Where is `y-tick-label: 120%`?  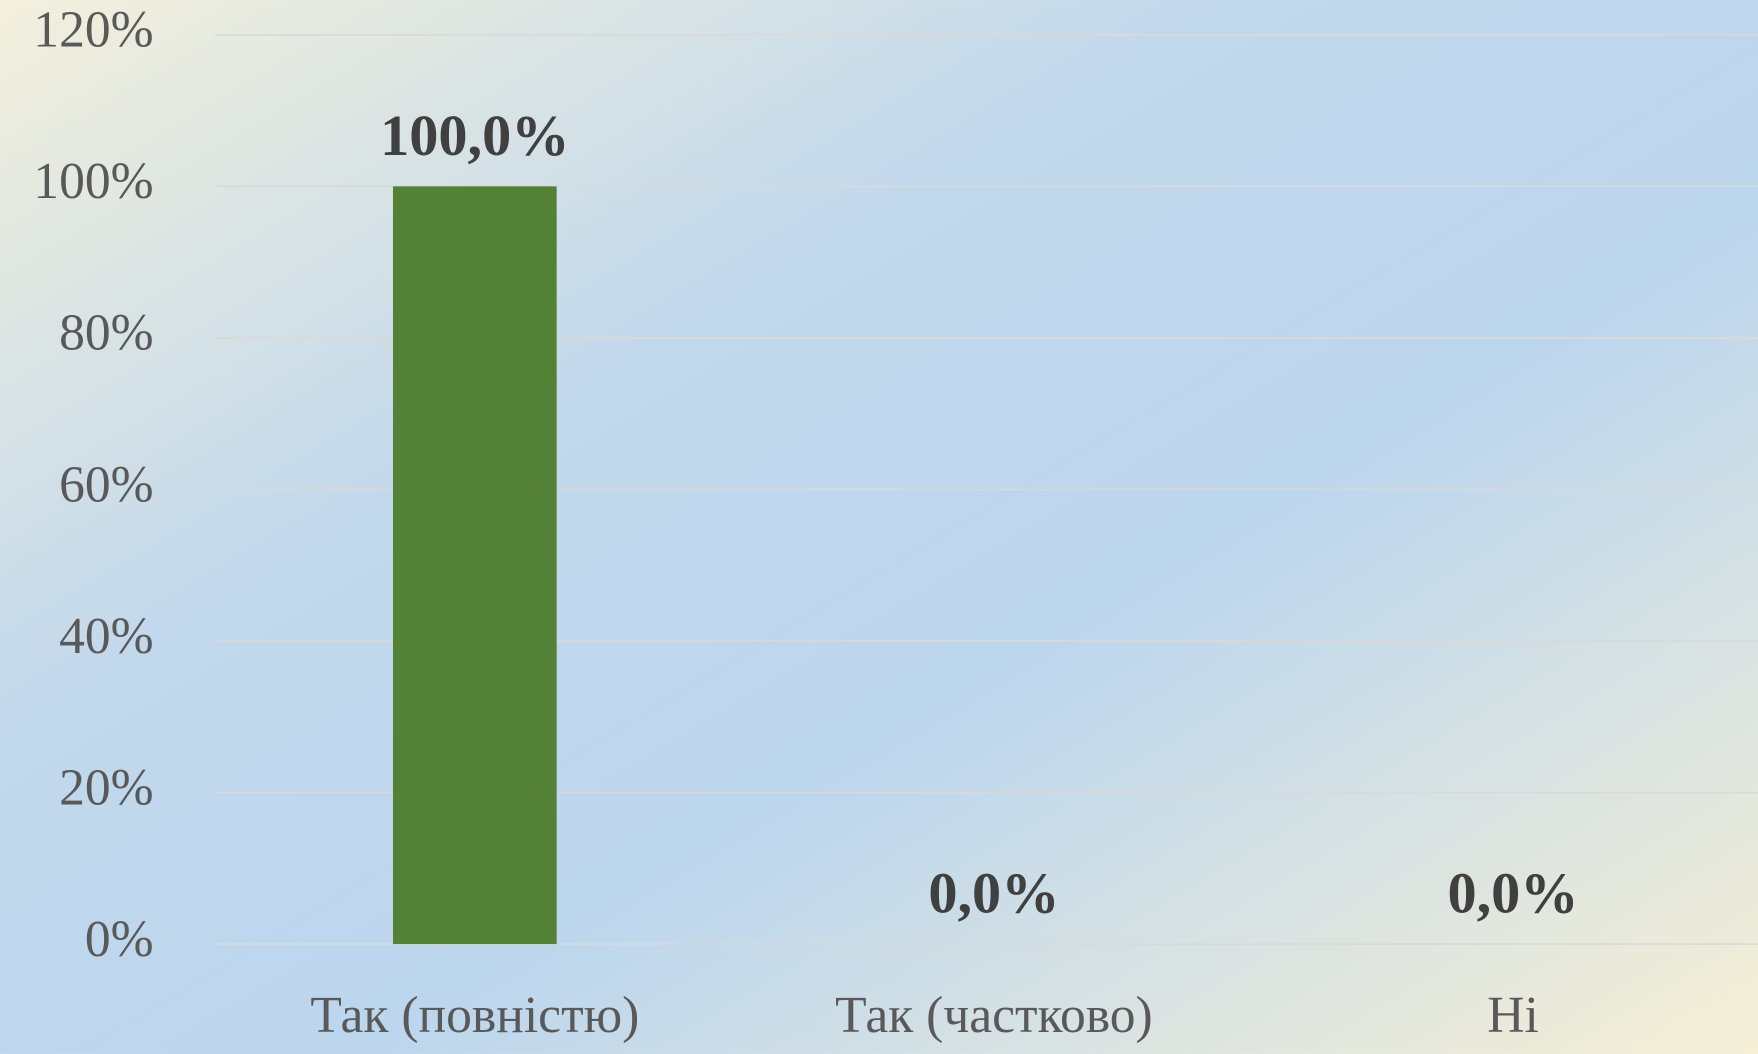 y-tick-label: 120% is located at coordinates (93, 30).